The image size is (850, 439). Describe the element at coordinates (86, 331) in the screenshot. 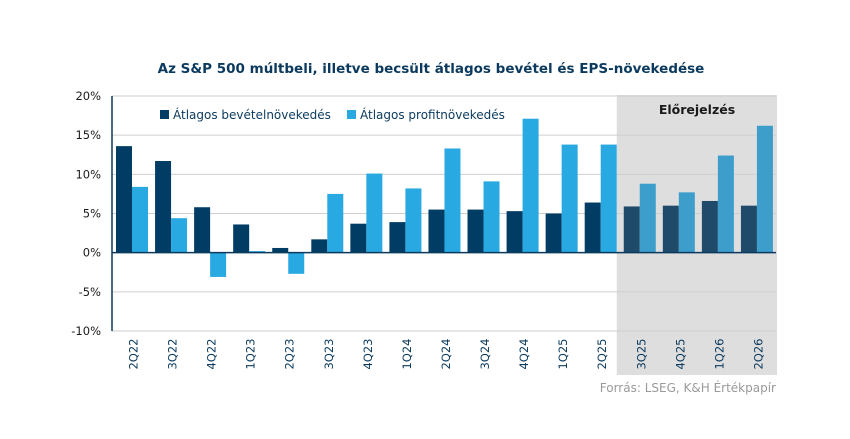

I see `y-tick-label: -10%` at that location.